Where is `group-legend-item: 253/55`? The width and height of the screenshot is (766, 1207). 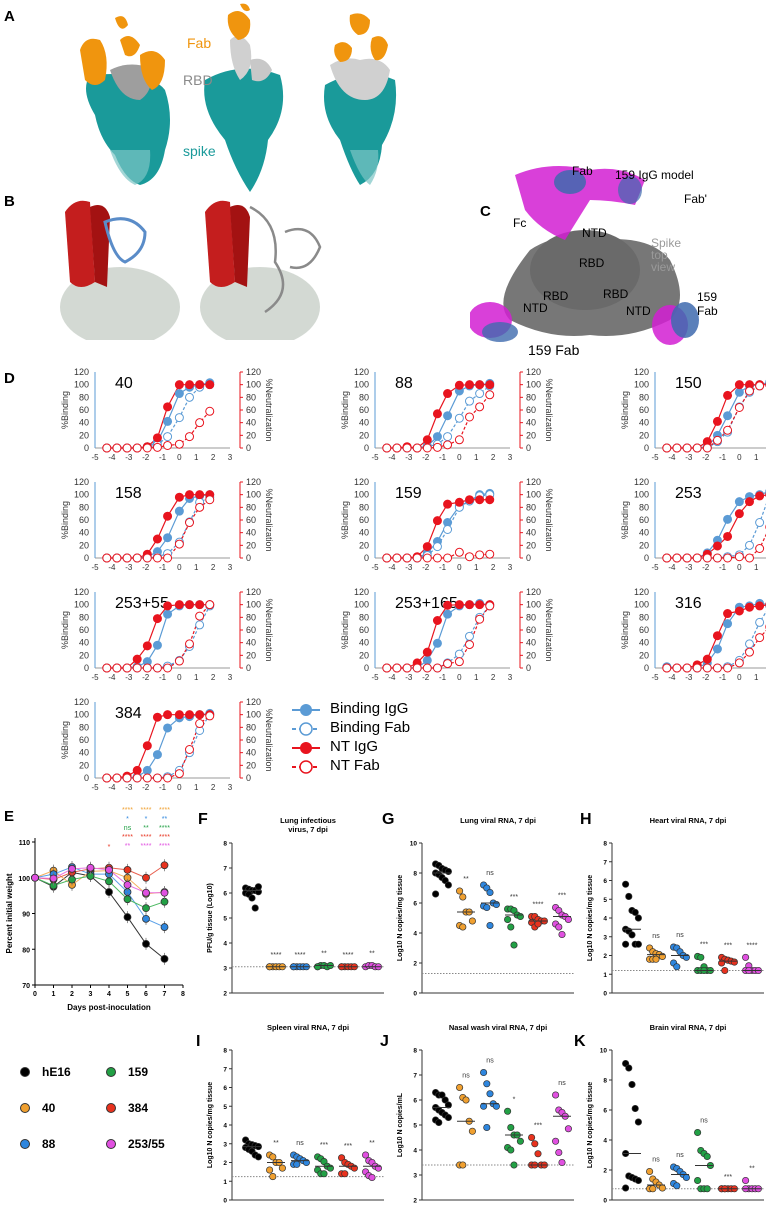
group-legend-item: 253/55 is located at coordinates (135, 1144).